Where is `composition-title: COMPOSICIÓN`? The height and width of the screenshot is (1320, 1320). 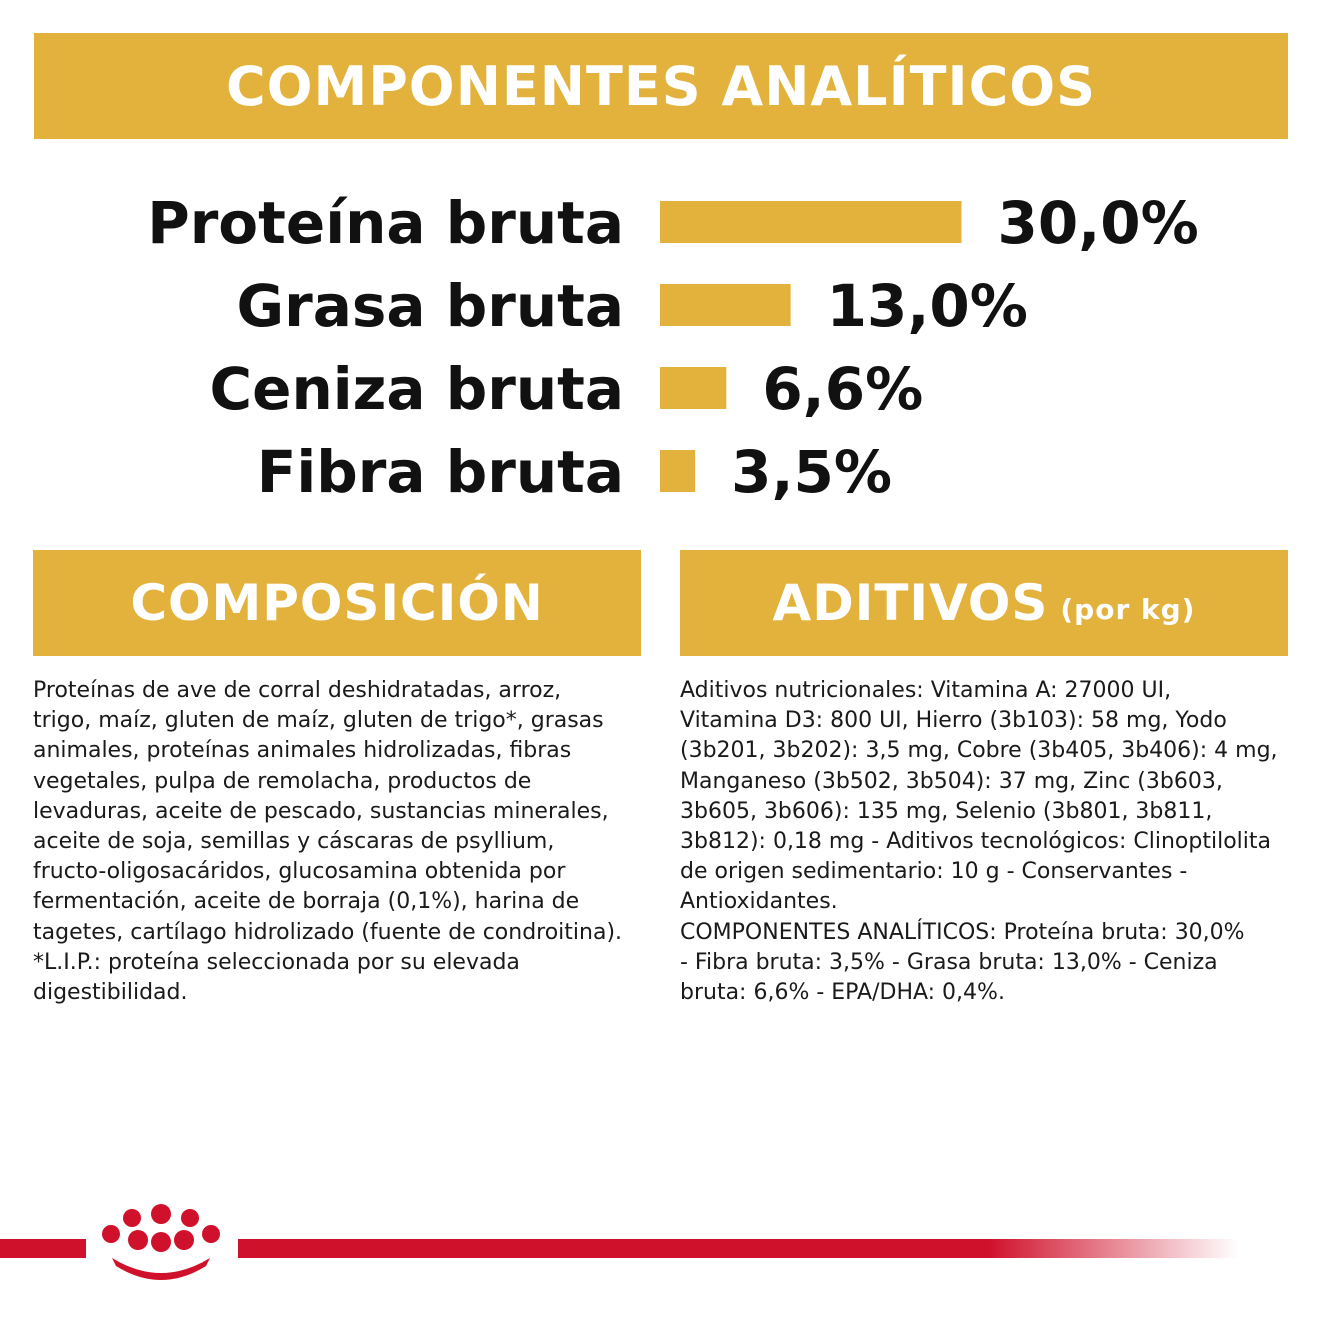 composition-title: COMPOSICIÓN is located at coordinates (337, 603).